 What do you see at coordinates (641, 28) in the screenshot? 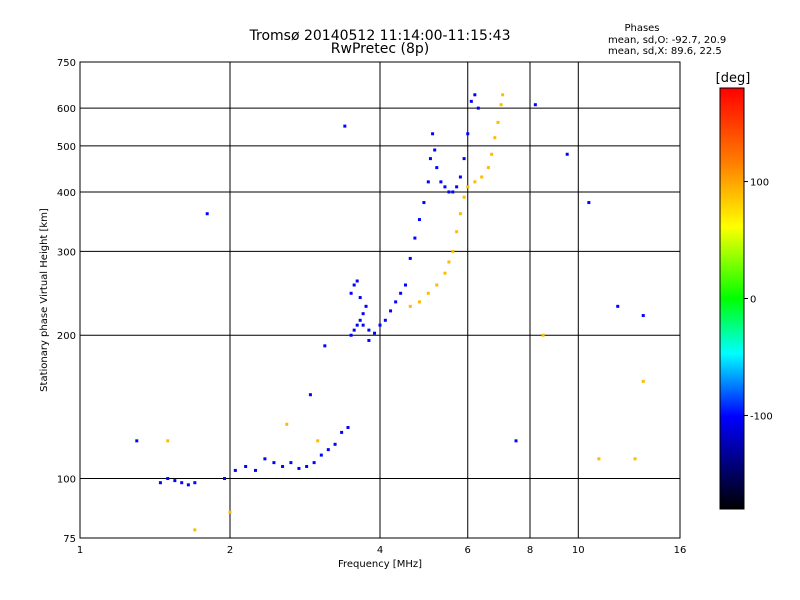
I see `stats-heading: Phases` at bounding box center [641, 28].